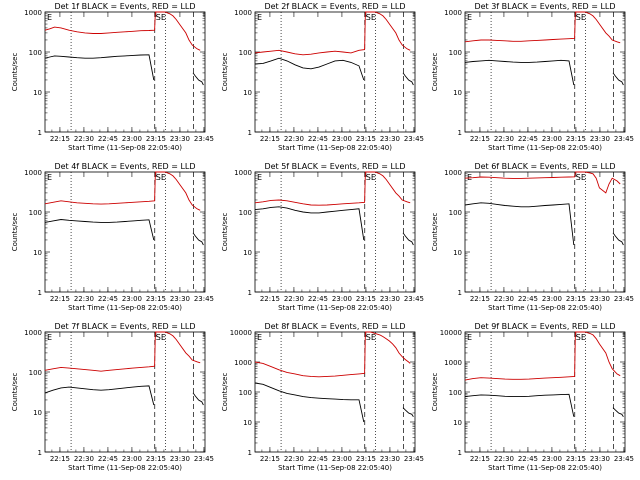 The height and width of the screenshot is (480, 640). I want to click on chart-title: Det 2f BLACK = Events, RED = LLD, so click(334, 6).